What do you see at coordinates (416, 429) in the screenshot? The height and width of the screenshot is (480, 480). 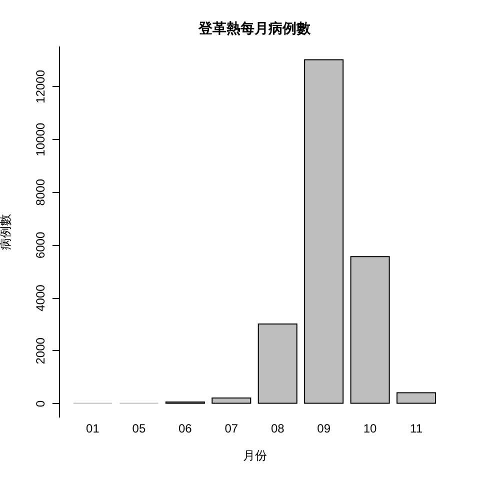 I see `x-tick-label: 11` at bounding box center [416, 429].